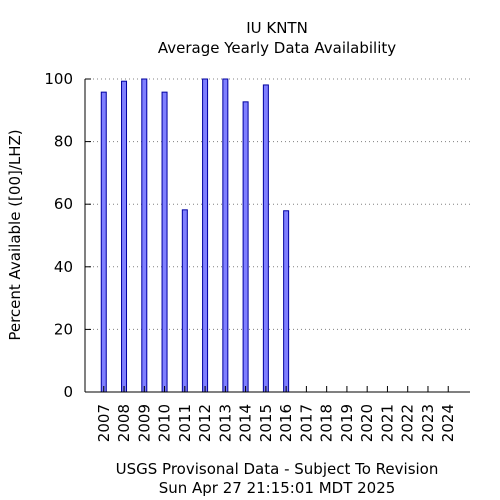  I want to click on y-tick-label: 80, so click(63, 142).